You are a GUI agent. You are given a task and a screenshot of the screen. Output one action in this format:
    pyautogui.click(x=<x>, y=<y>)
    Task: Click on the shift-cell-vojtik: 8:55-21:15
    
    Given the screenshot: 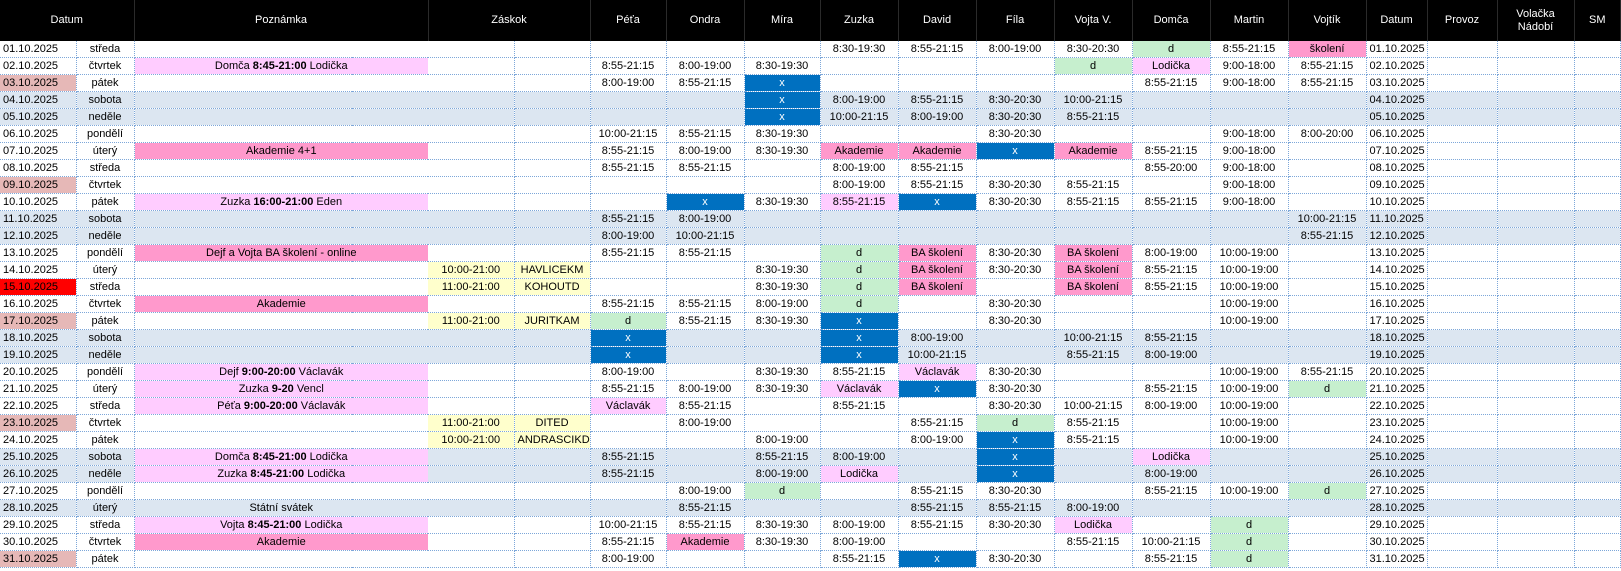 What is the action you would take?
    pyautogui.click(x=1327, y=66)
    